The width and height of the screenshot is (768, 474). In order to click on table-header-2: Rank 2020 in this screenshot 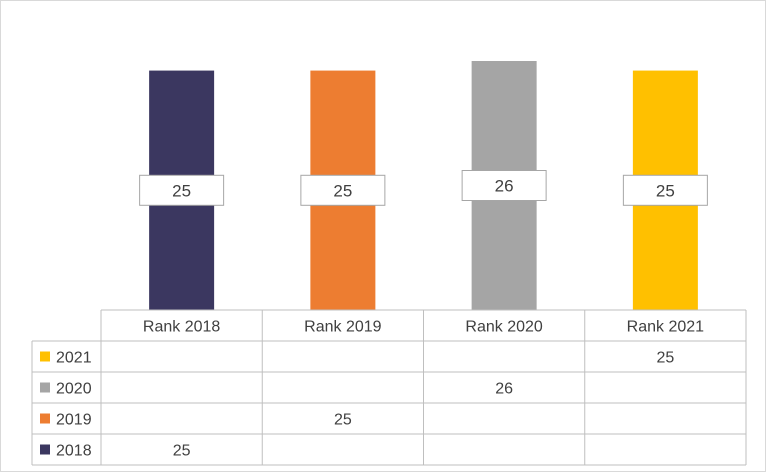, I will do `click(503, 327)`.